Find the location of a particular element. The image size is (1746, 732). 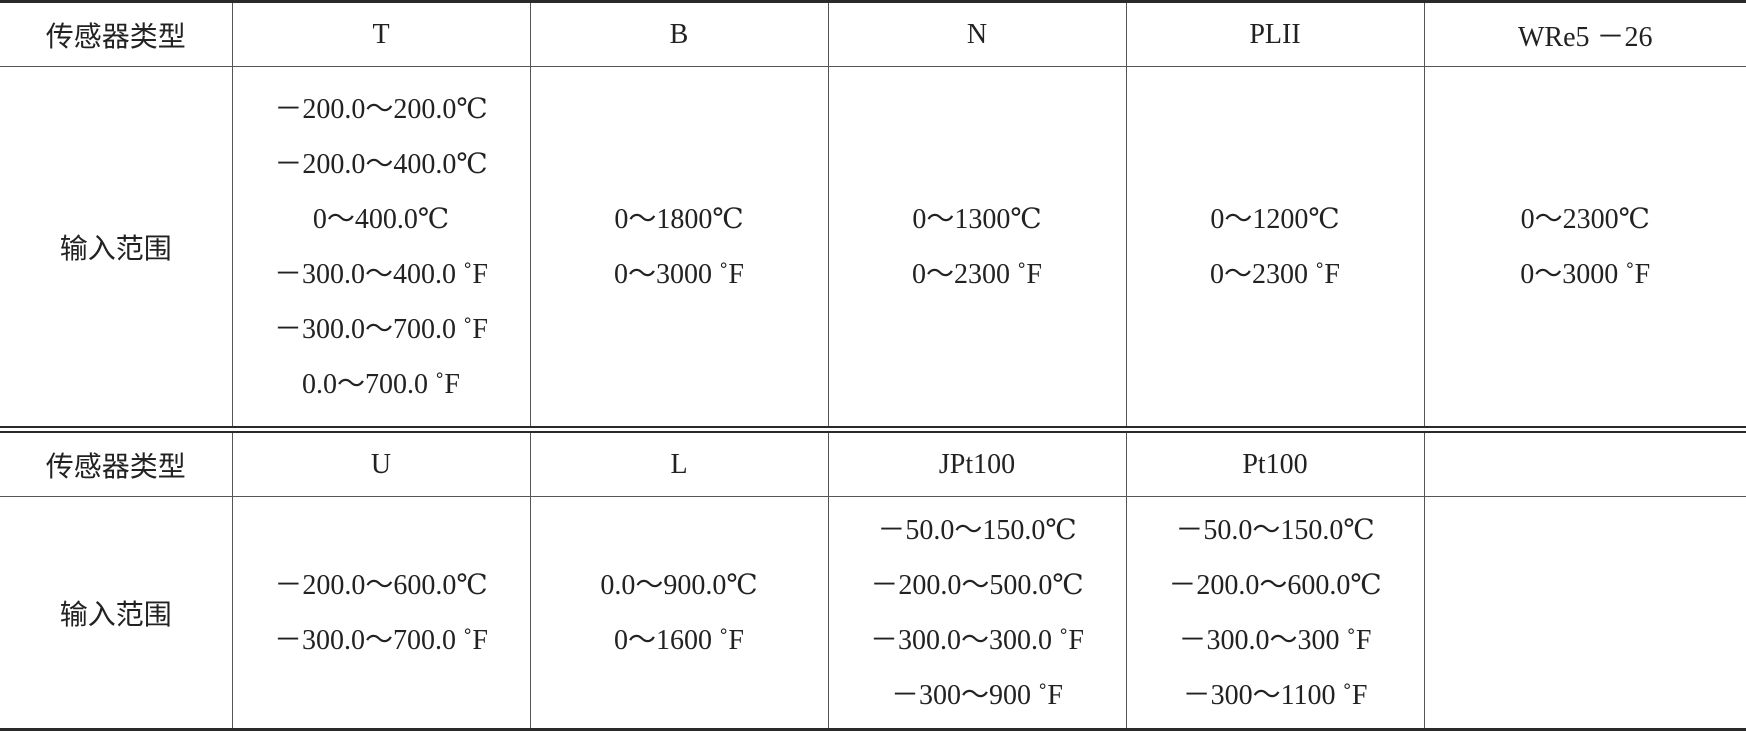

range-line: 0～1200℃ is located at coordinates (1275, 219).